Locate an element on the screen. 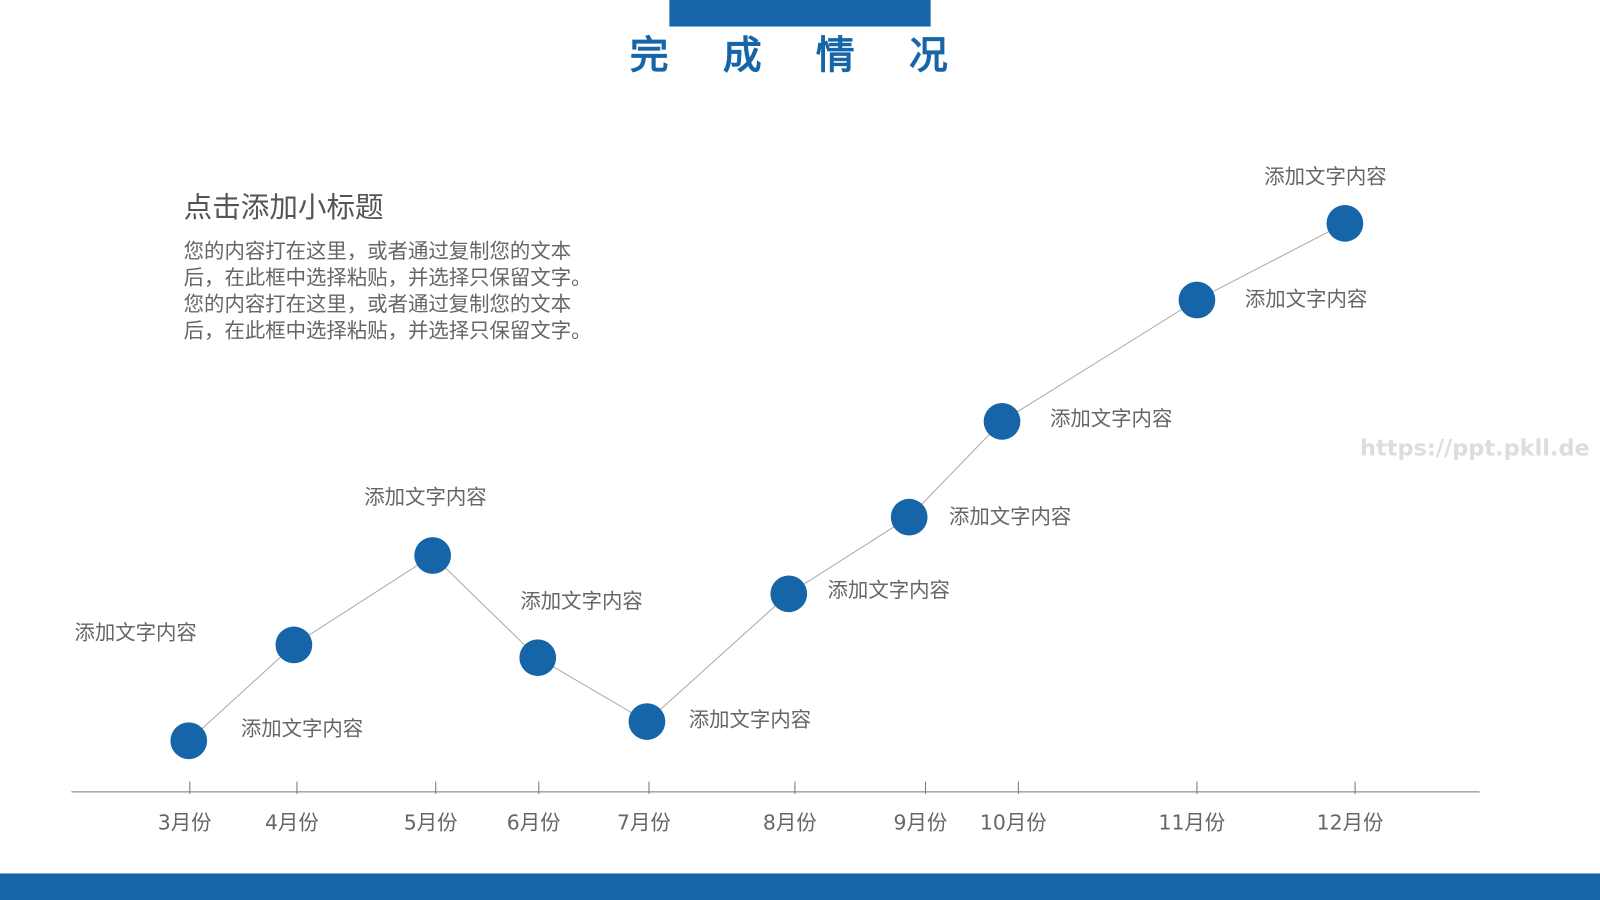  top-bar is located at coordinates (800, 13).